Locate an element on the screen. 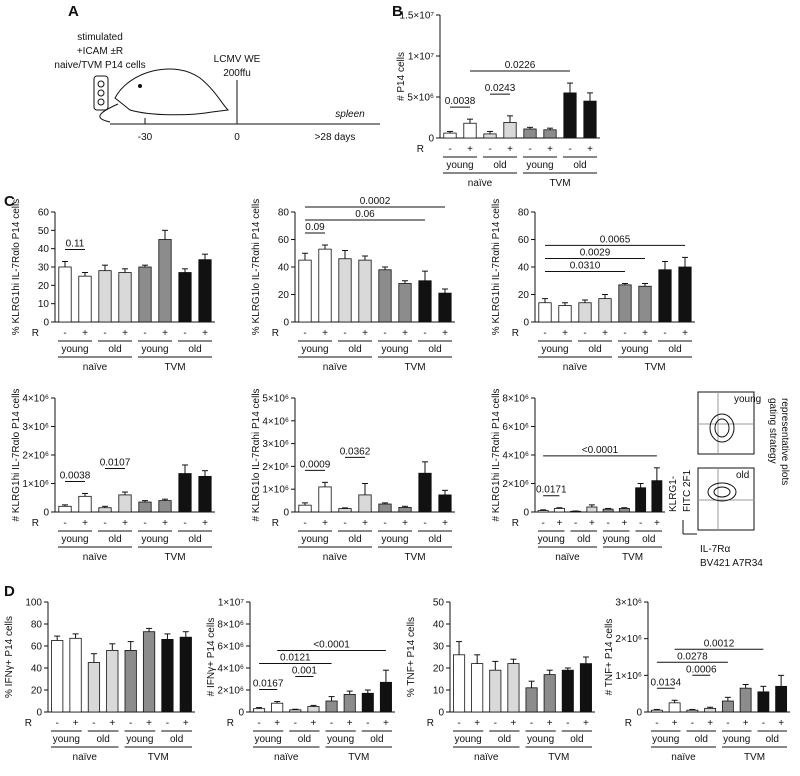 The image size is (800, 776). p-value: 0.0362 is located at coordinates (355, 451).